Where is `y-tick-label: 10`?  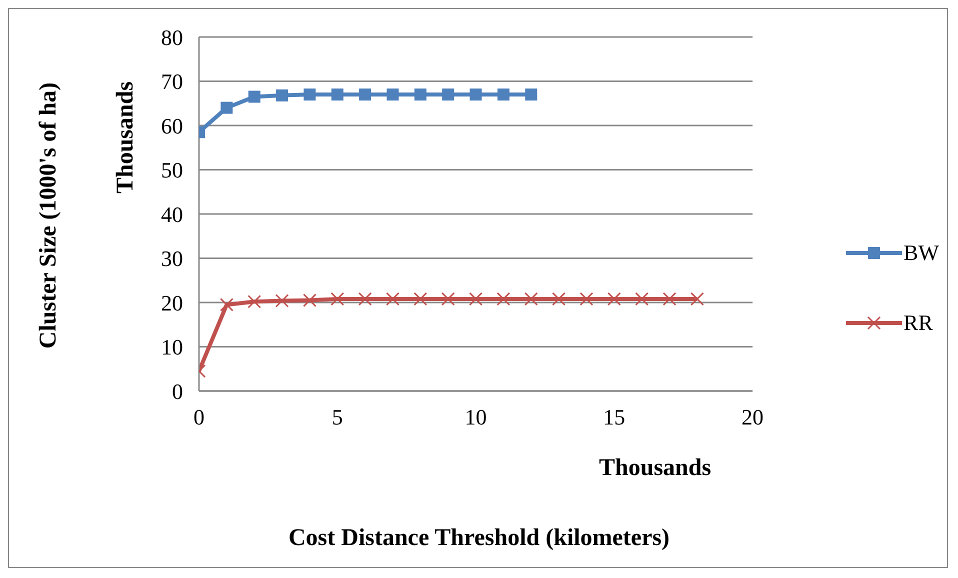 y-tick-label: 10 is located at coordinates (172, 347).